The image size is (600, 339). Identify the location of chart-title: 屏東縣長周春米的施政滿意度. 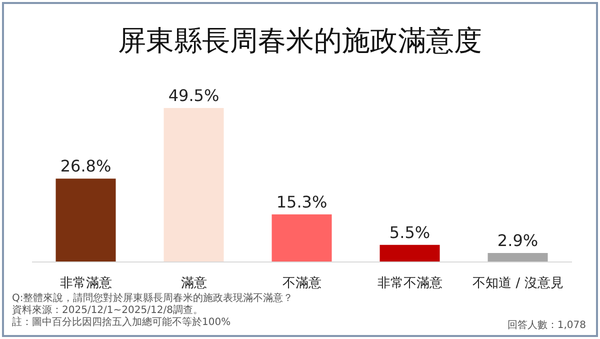
(300, 41).